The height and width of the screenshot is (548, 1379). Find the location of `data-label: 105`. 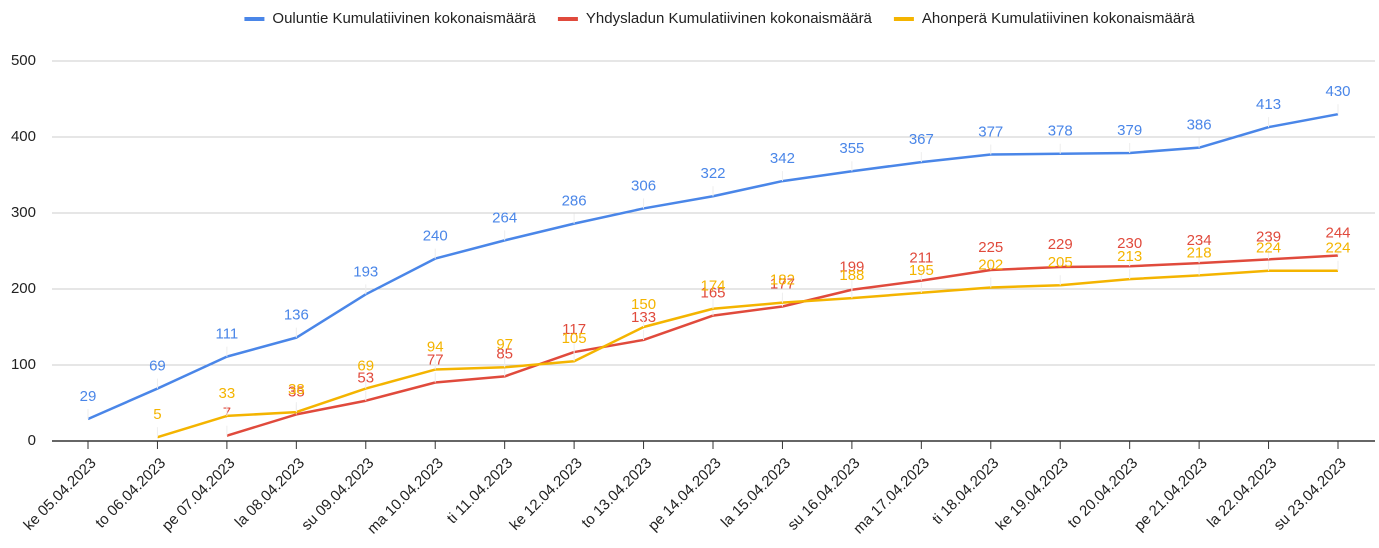

data-label: 105 is located at coordinates (574, 338).